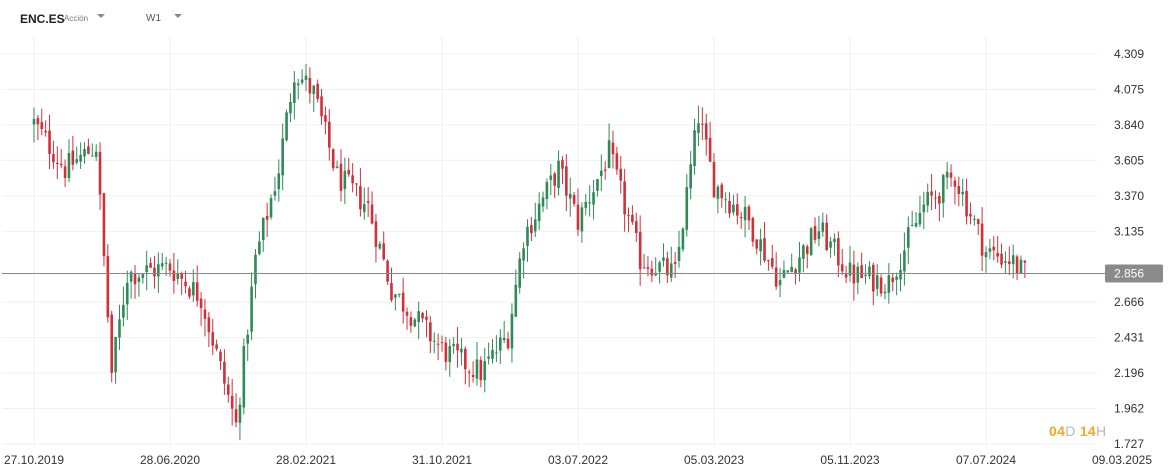  I want to click on countdown-days: 04, so click(1057, 431).